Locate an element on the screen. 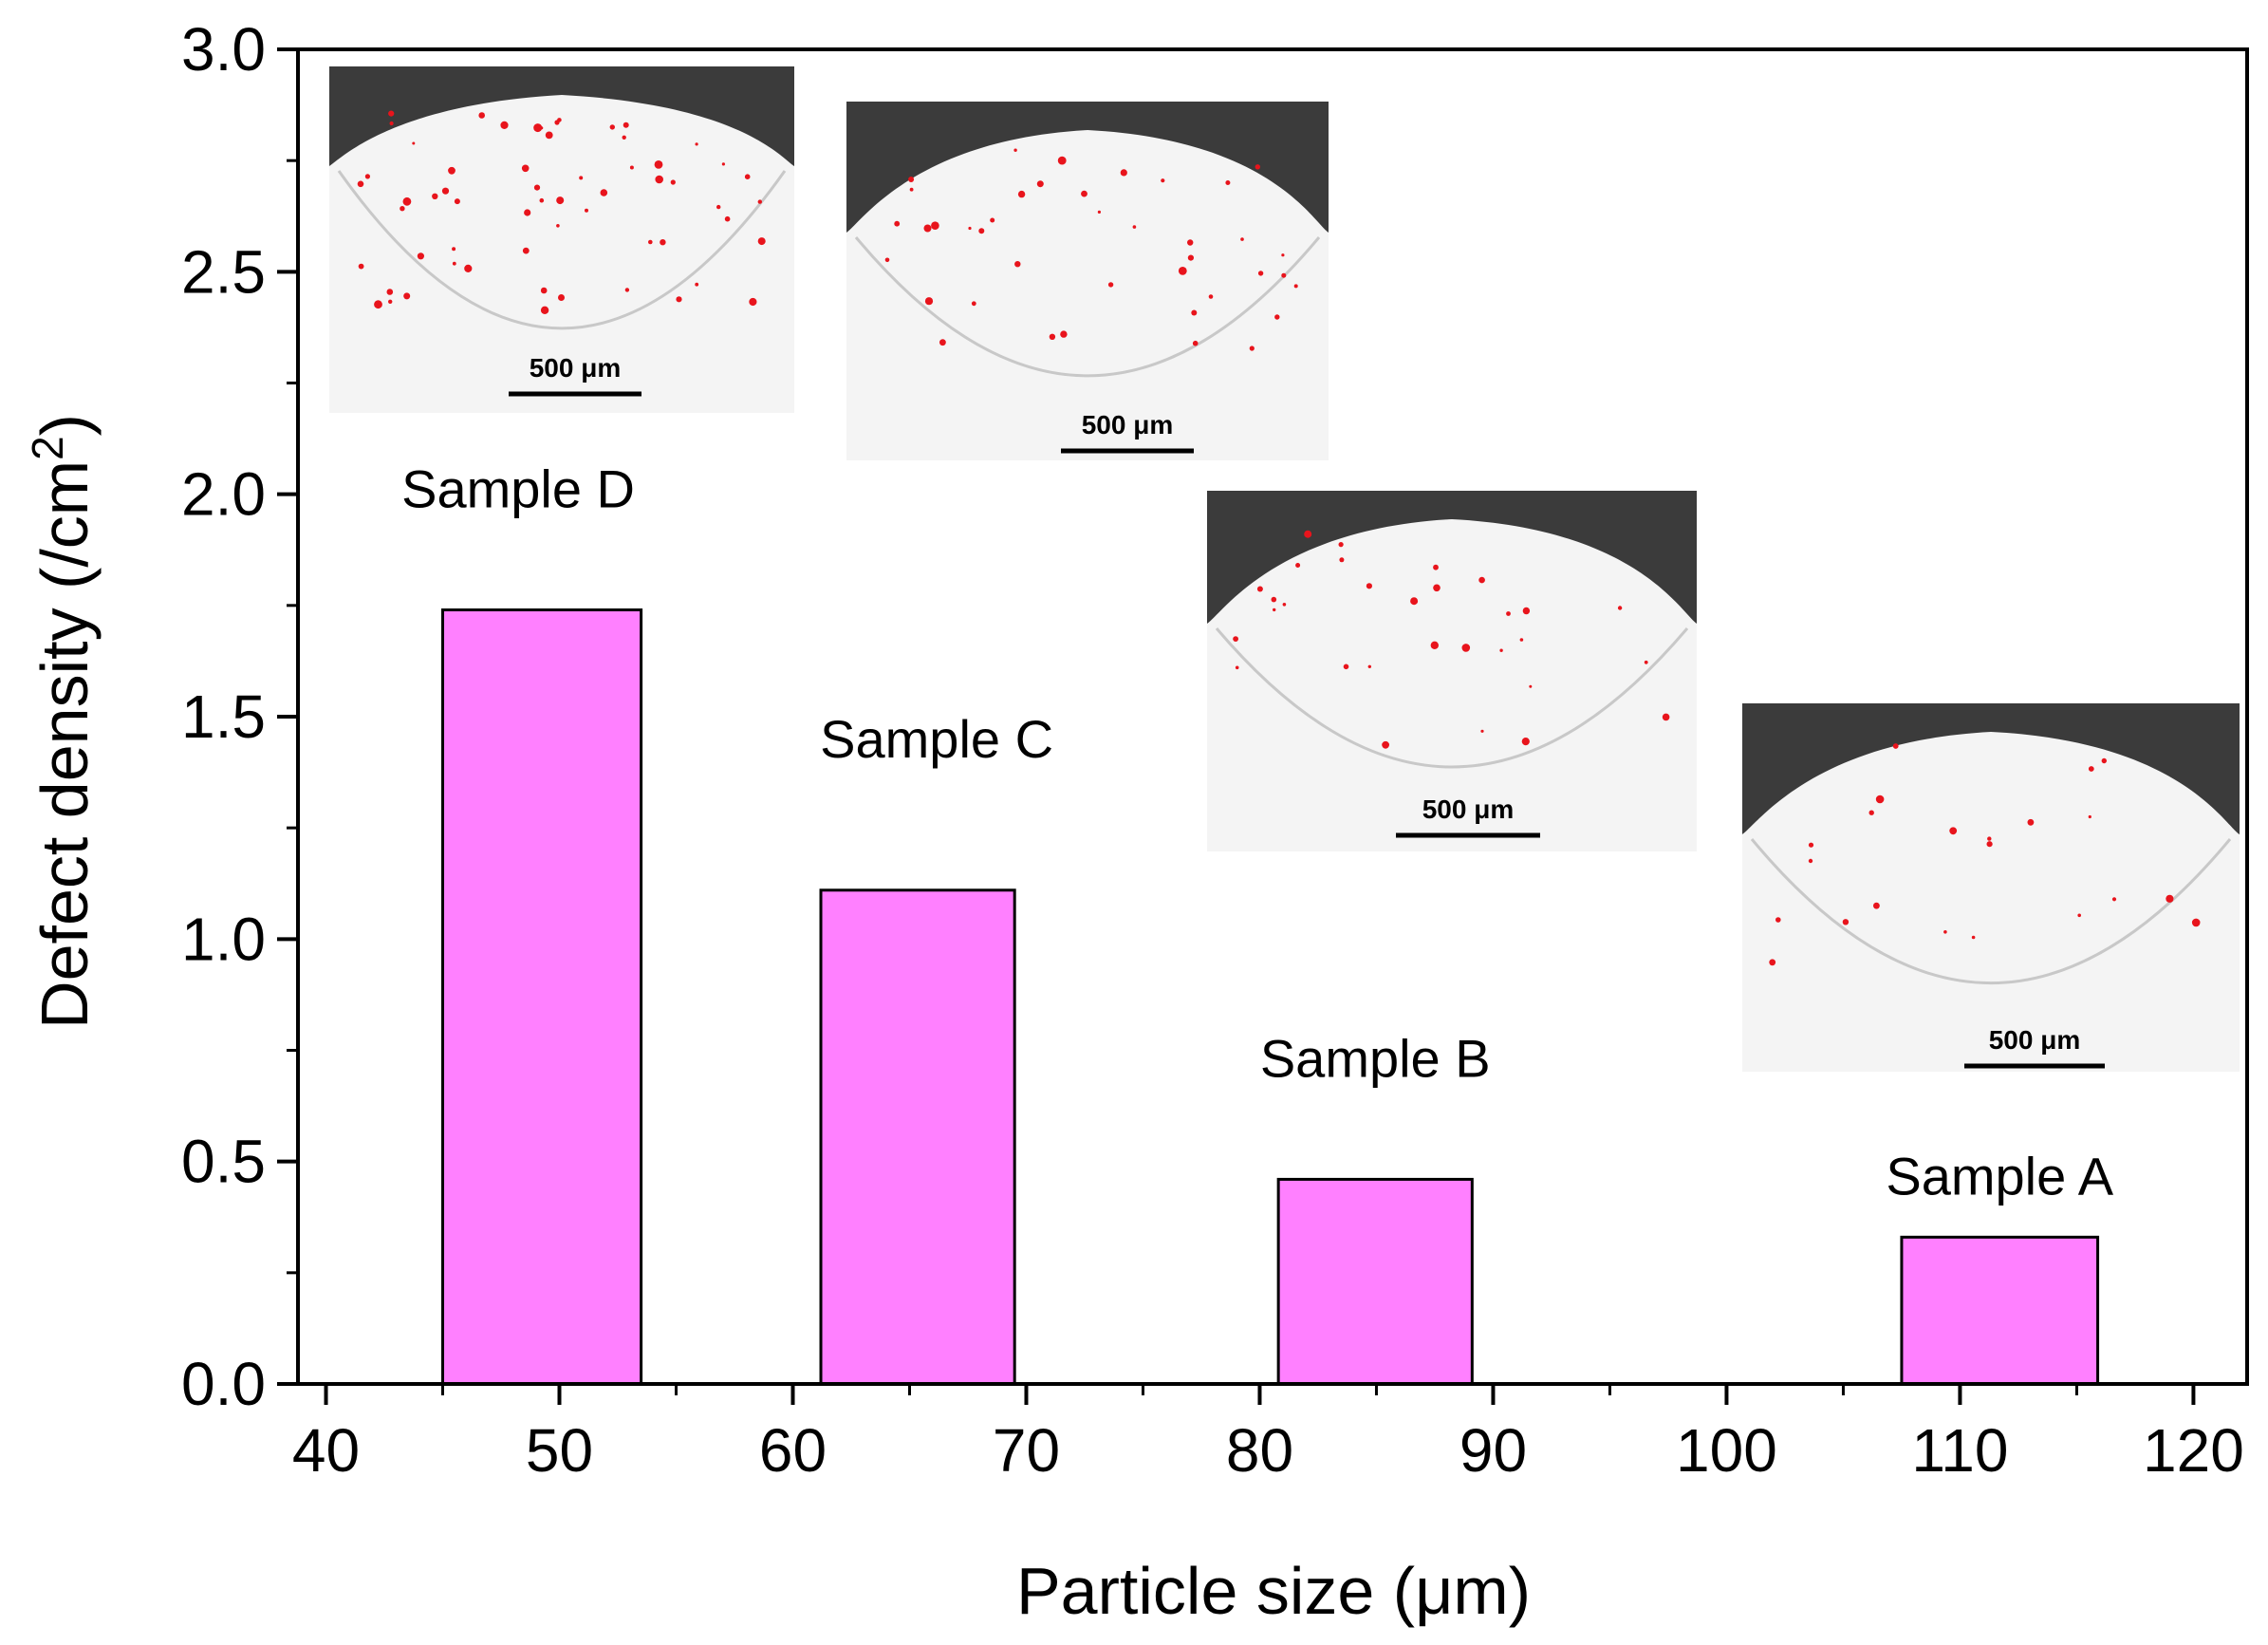 The height and width of the screenshot is (1645, 2268). y-tick-label: 2.5 is located at coordinates (223, 271).